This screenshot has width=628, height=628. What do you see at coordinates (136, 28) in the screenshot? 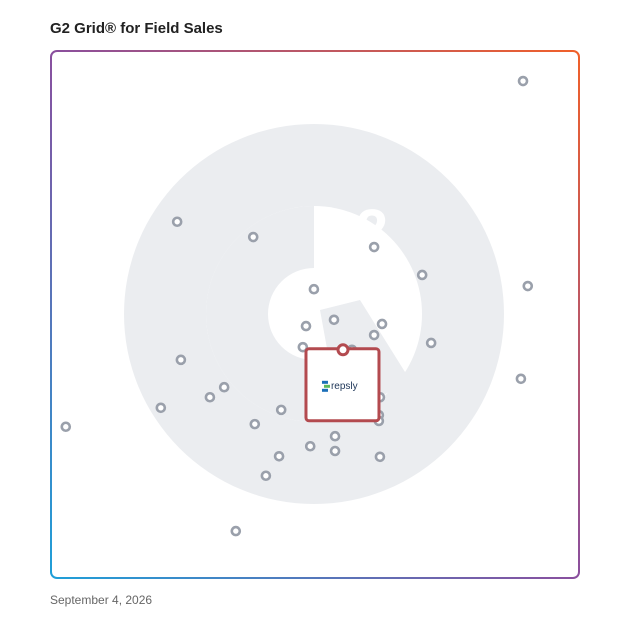
I see `chart-title: G2 Grid® for Field Sales` at bounding box center [136, 28].